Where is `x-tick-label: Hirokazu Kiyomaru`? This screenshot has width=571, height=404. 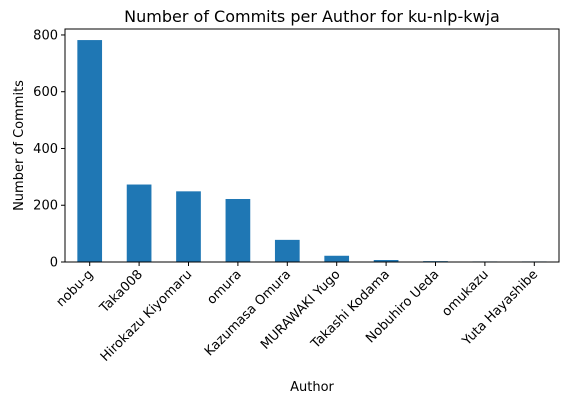
x-tick-label: Hirokazu Kiyomaru is located at coordinates (146, 315).